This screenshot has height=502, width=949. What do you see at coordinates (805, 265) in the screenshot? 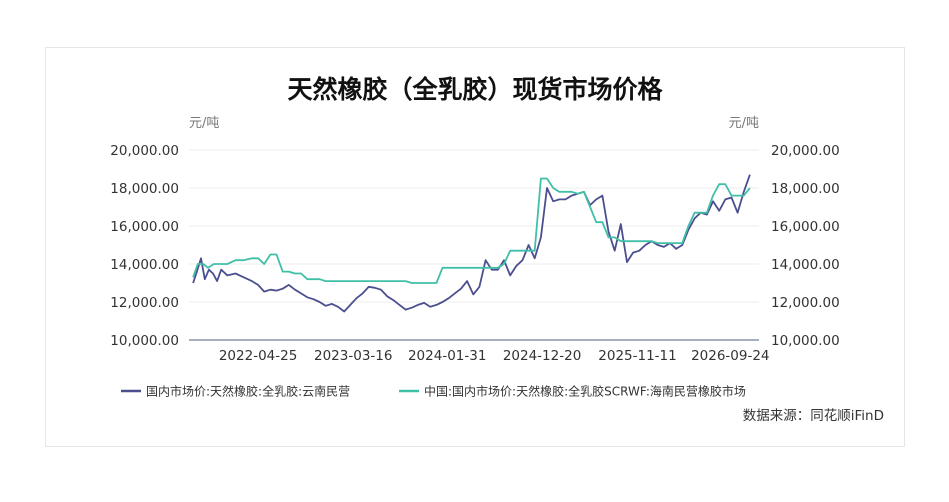
I see `y-tick-label-right: 14,000.00` at bounding box center [805, 265].